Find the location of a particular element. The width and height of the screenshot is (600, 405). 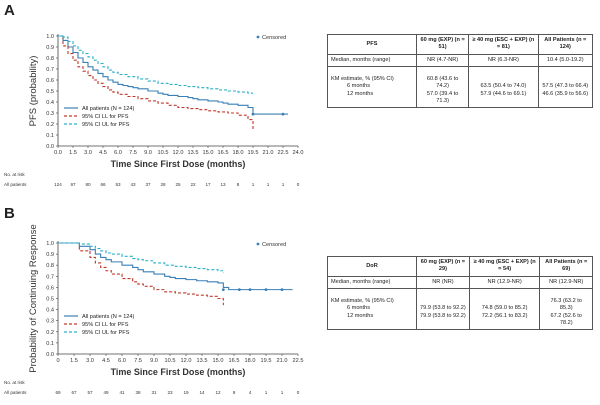

cell-12mo: 67.2 (52.6 to 78.2) is located at coordinates (566, 319).